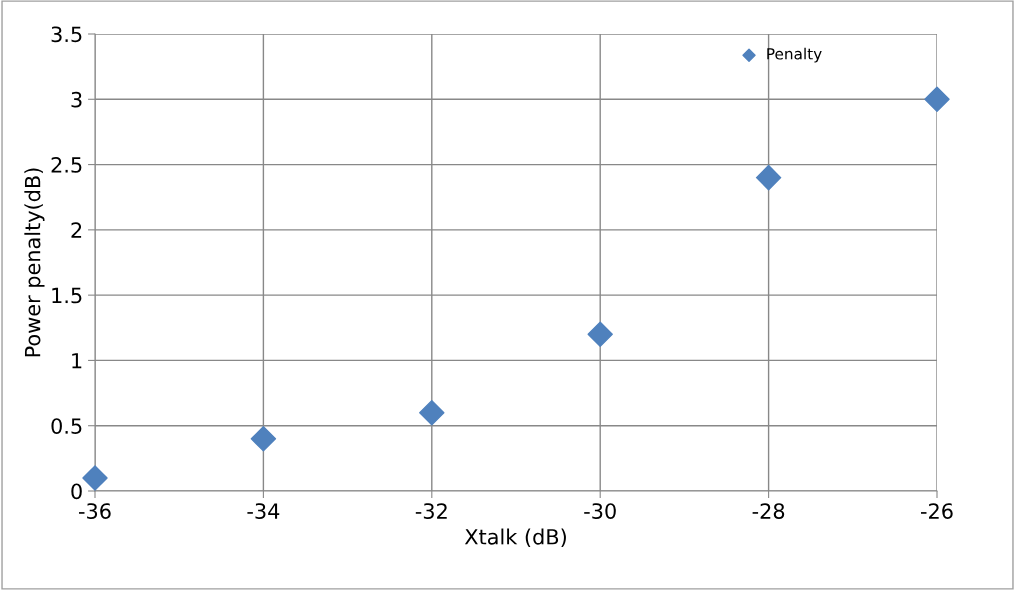  I want to click on x-tick-label: -36, so click(95, 511).